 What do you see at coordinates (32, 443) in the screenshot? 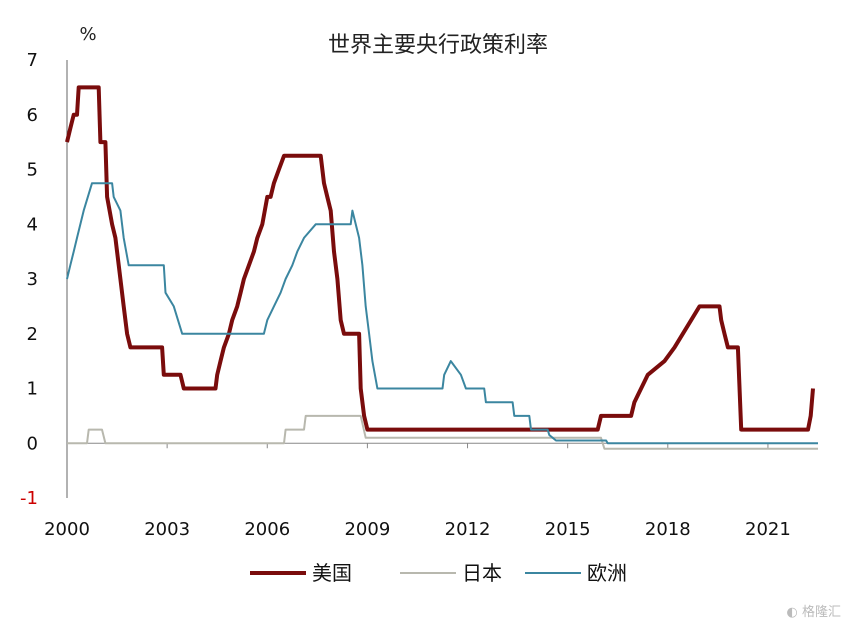
I see `y-tick-label: 0` at bounding box center [32, 443].